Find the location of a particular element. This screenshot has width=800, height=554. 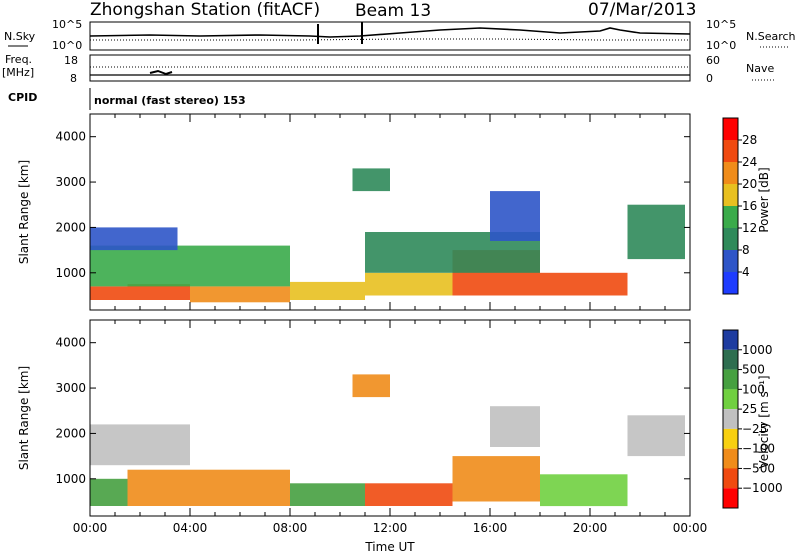

power-colorbar-tick-label: 16 is located at coordinates (749, 206).